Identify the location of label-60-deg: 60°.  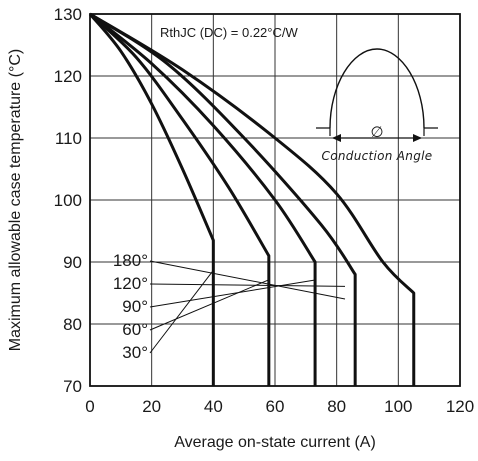
(135, 329).